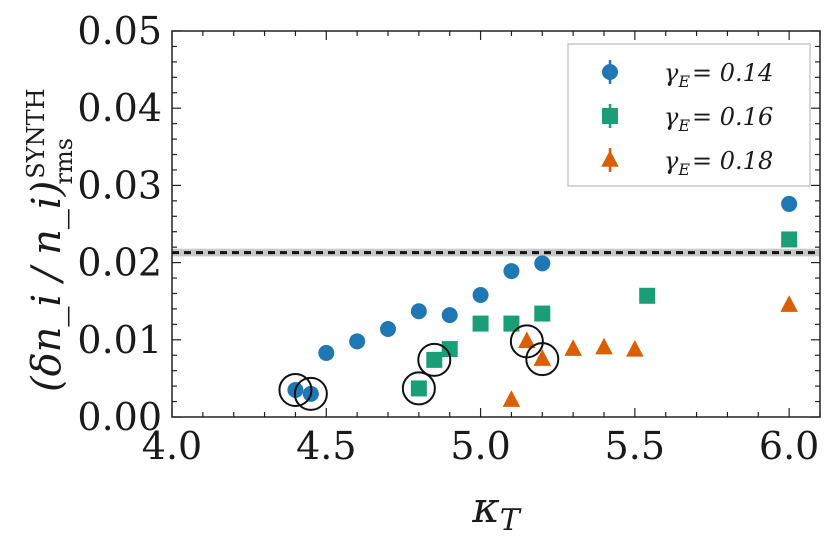 The height and width of the screenshot is (536, 830). Describe the element at coordinates (635, 446) in the screenshot. I see `x-tick-label: 5.5` at that location.